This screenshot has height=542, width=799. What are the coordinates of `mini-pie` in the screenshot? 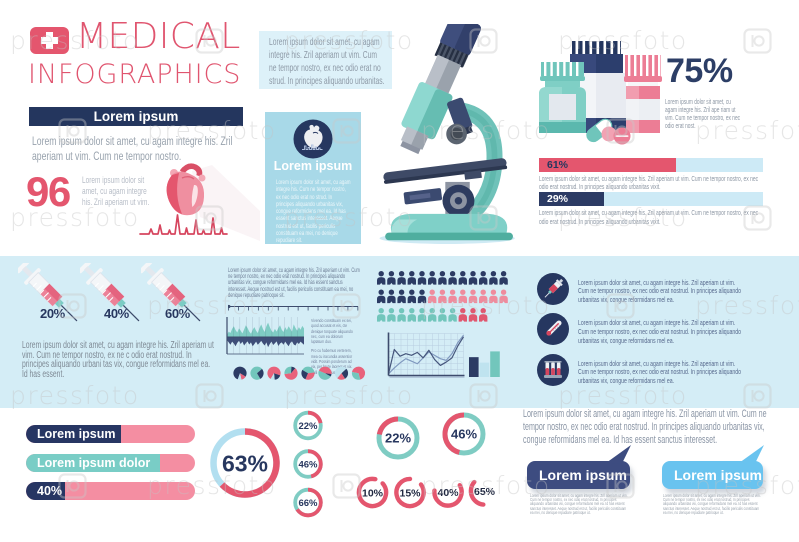 It's located at (274, 373).